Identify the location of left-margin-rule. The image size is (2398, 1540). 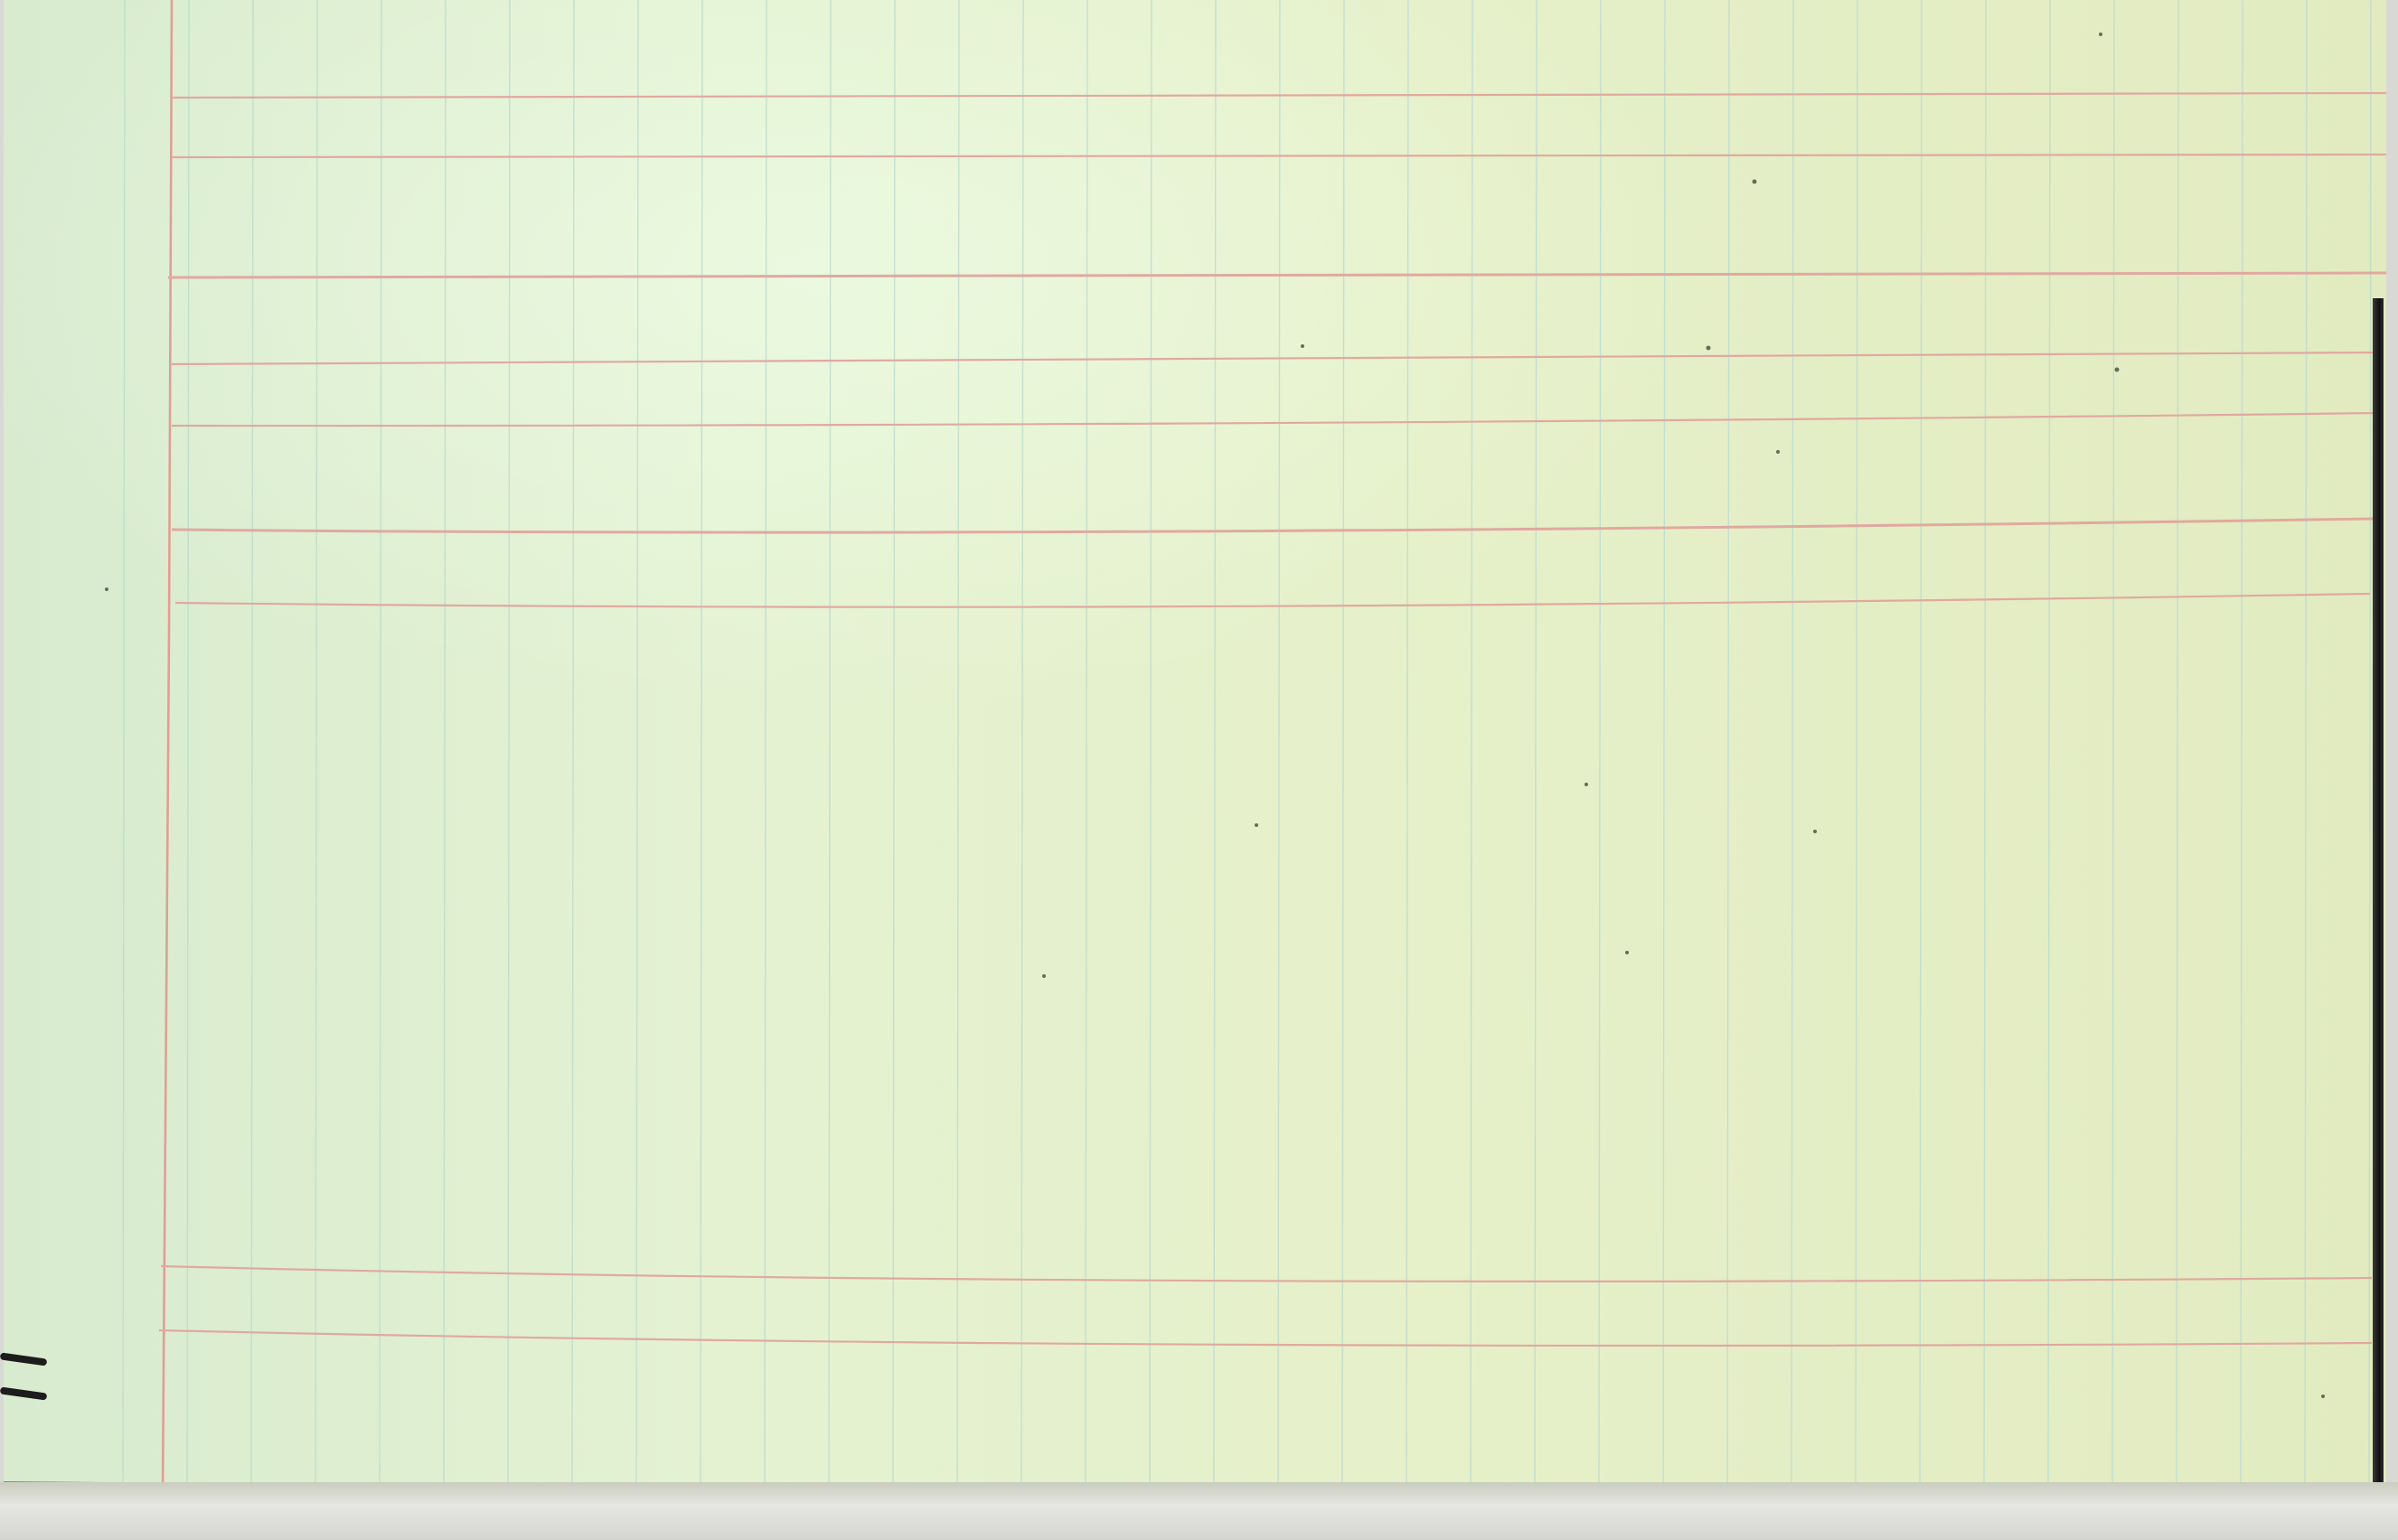
(167, 746).